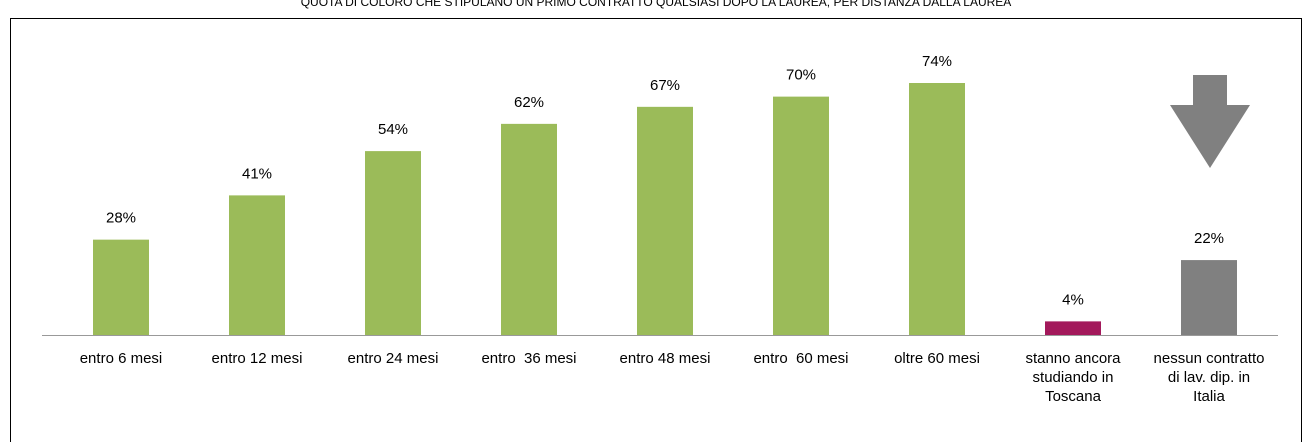 The height and width of the screenshot is (442, 1312). I want to click on value-label: 4%, so click(1073, 299).